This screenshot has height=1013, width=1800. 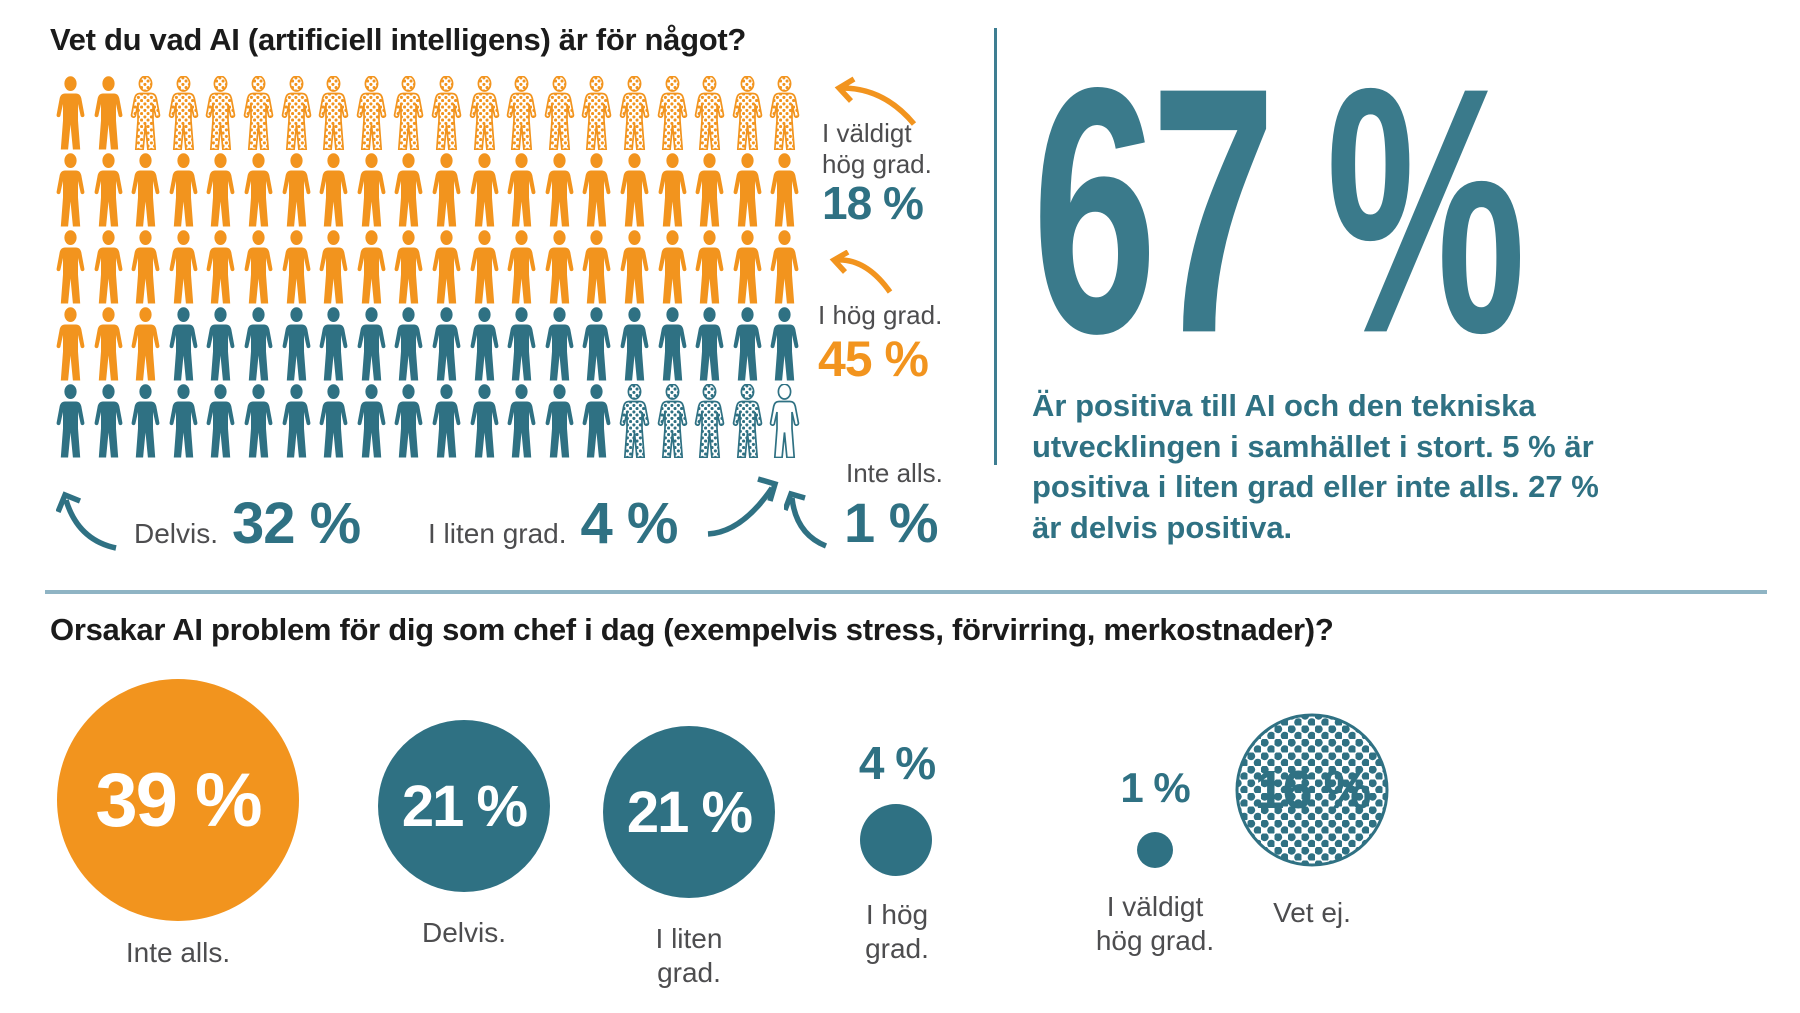 What do you see at coordinates (806, 519) in the screenshot?
I see `arrow-to-intealls-icon` at bounding box center [806, 519].